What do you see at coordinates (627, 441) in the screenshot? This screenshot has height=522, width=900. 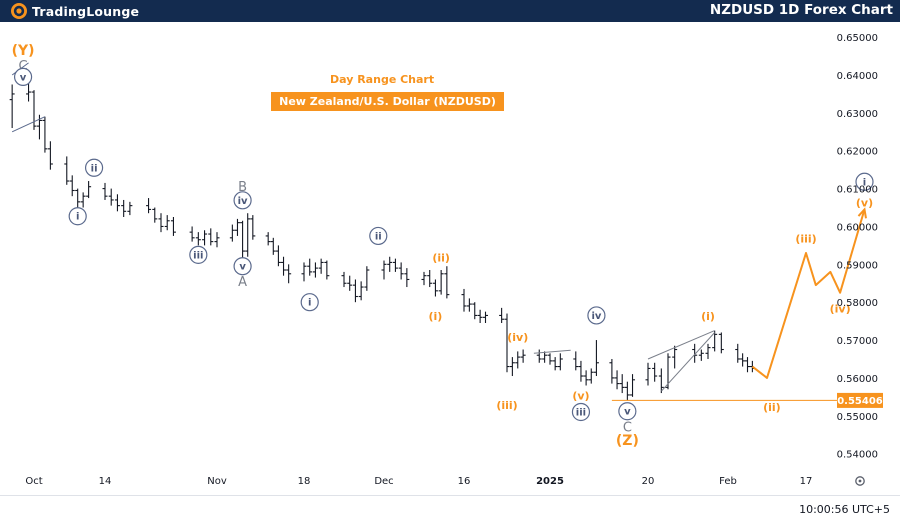 I see `wave-label-text: (Z)` at bounding box center [627, 441].